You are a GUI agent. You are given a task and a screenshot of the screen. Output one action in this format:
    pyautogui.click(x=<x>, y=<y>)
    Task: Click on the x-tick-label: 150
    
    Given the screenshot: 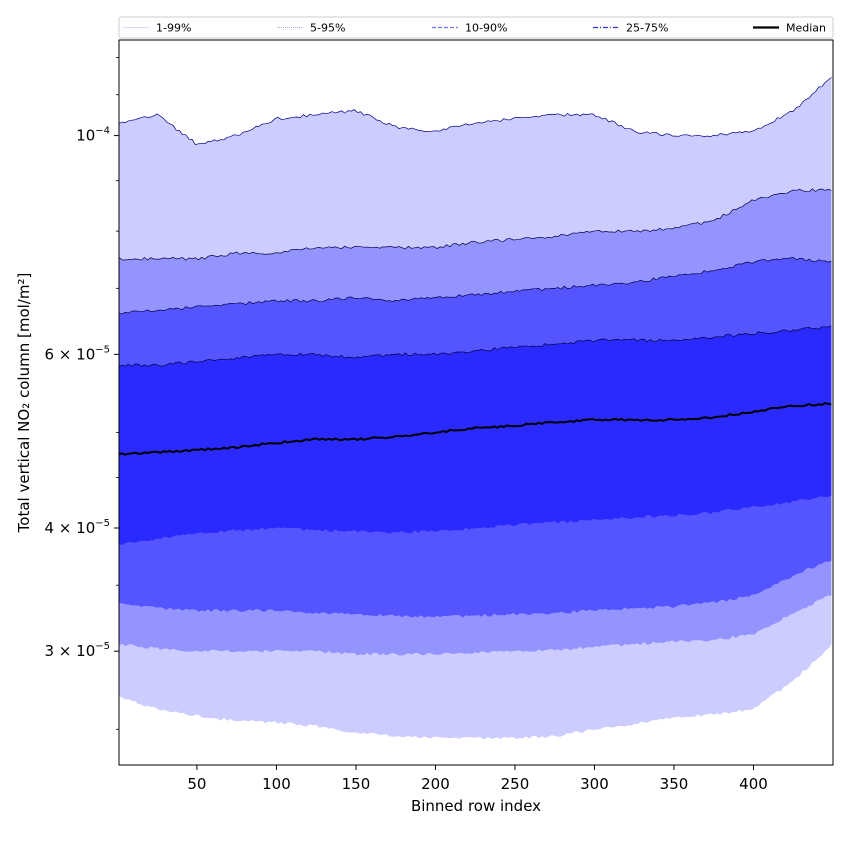 What is the action you would take?
    pyautogui.click(x=356, y=784)
    